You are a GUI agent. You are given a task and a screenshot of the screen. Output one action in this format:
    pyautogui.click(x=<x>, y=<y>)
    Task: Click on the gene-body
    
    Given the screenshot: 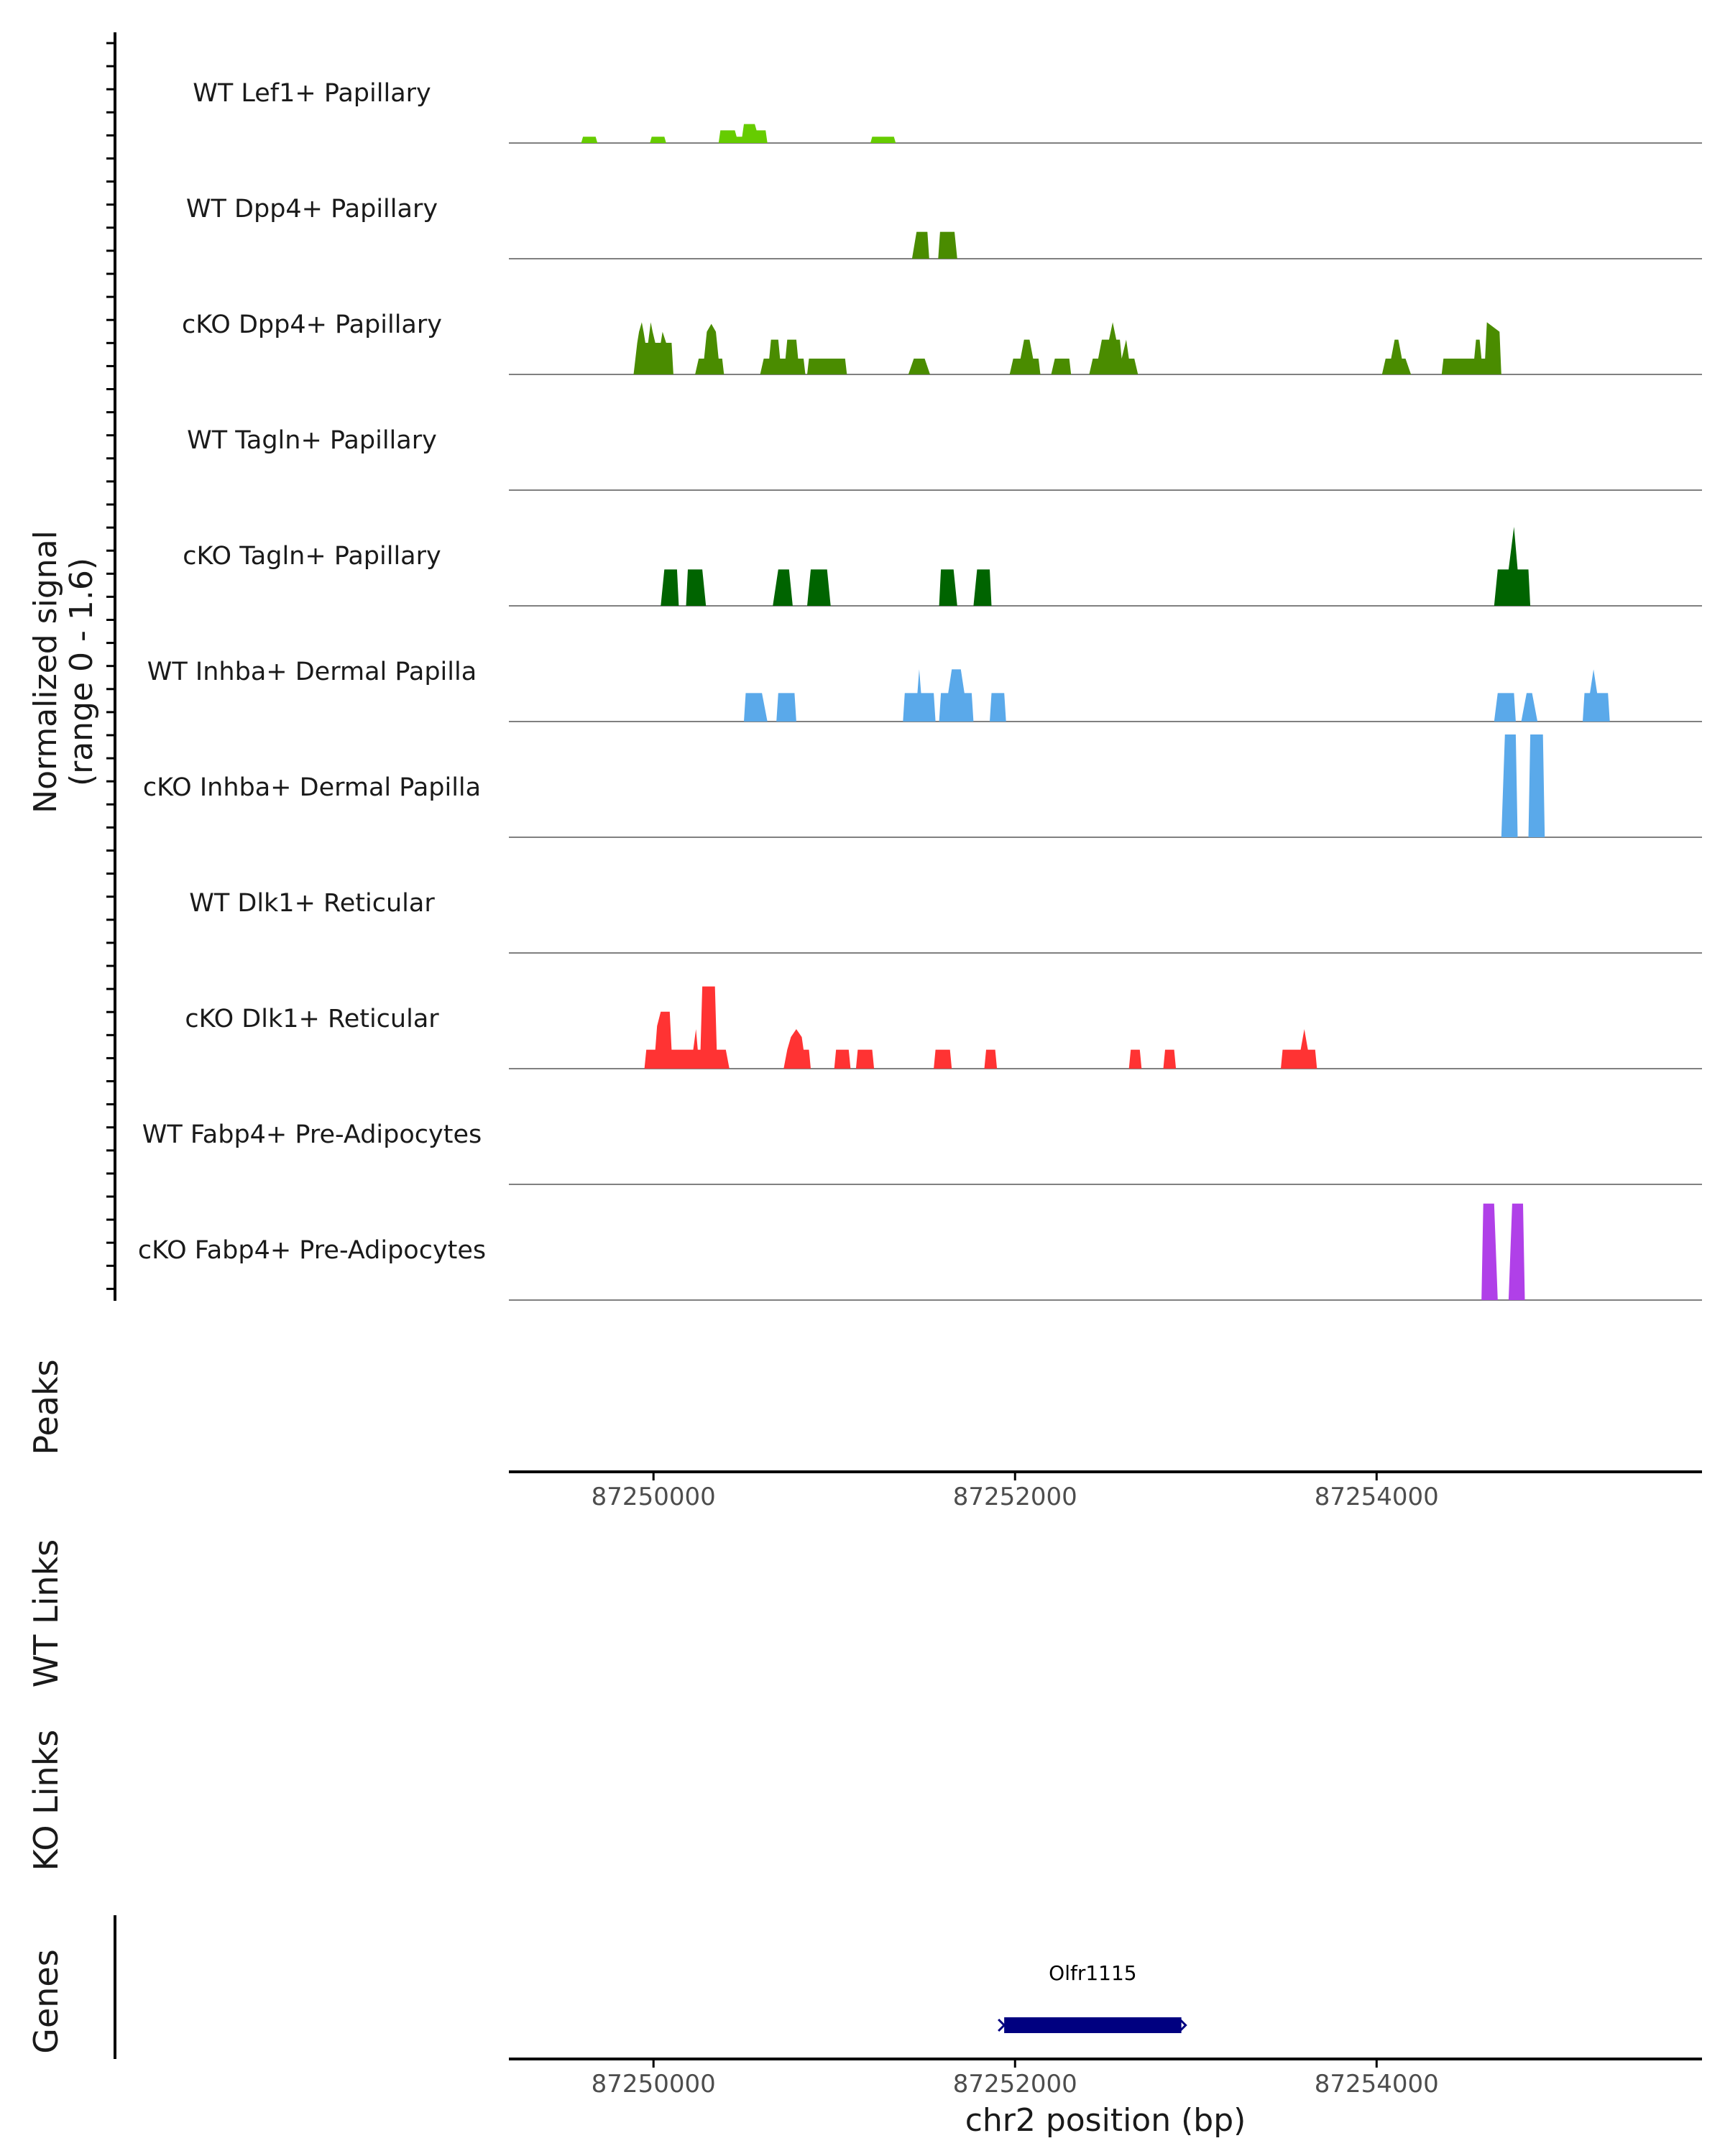 What is the action you would take?
    pyautogui.click(x=1093, y=2025)
    